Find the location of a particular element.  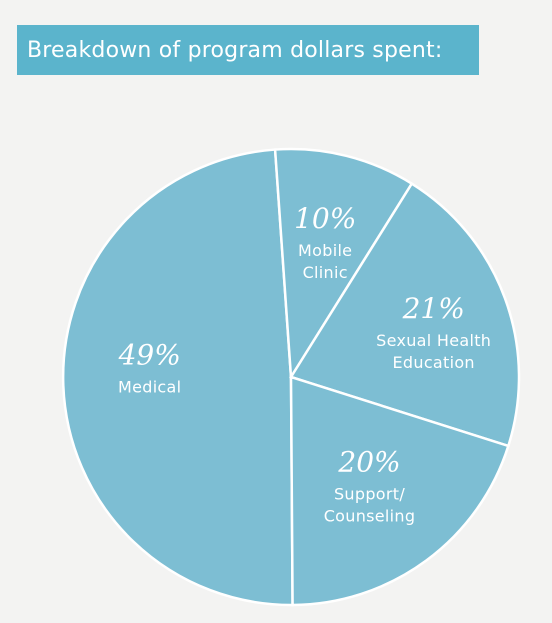

slice-percent-label: 10% is located at coordinates (325, 218).